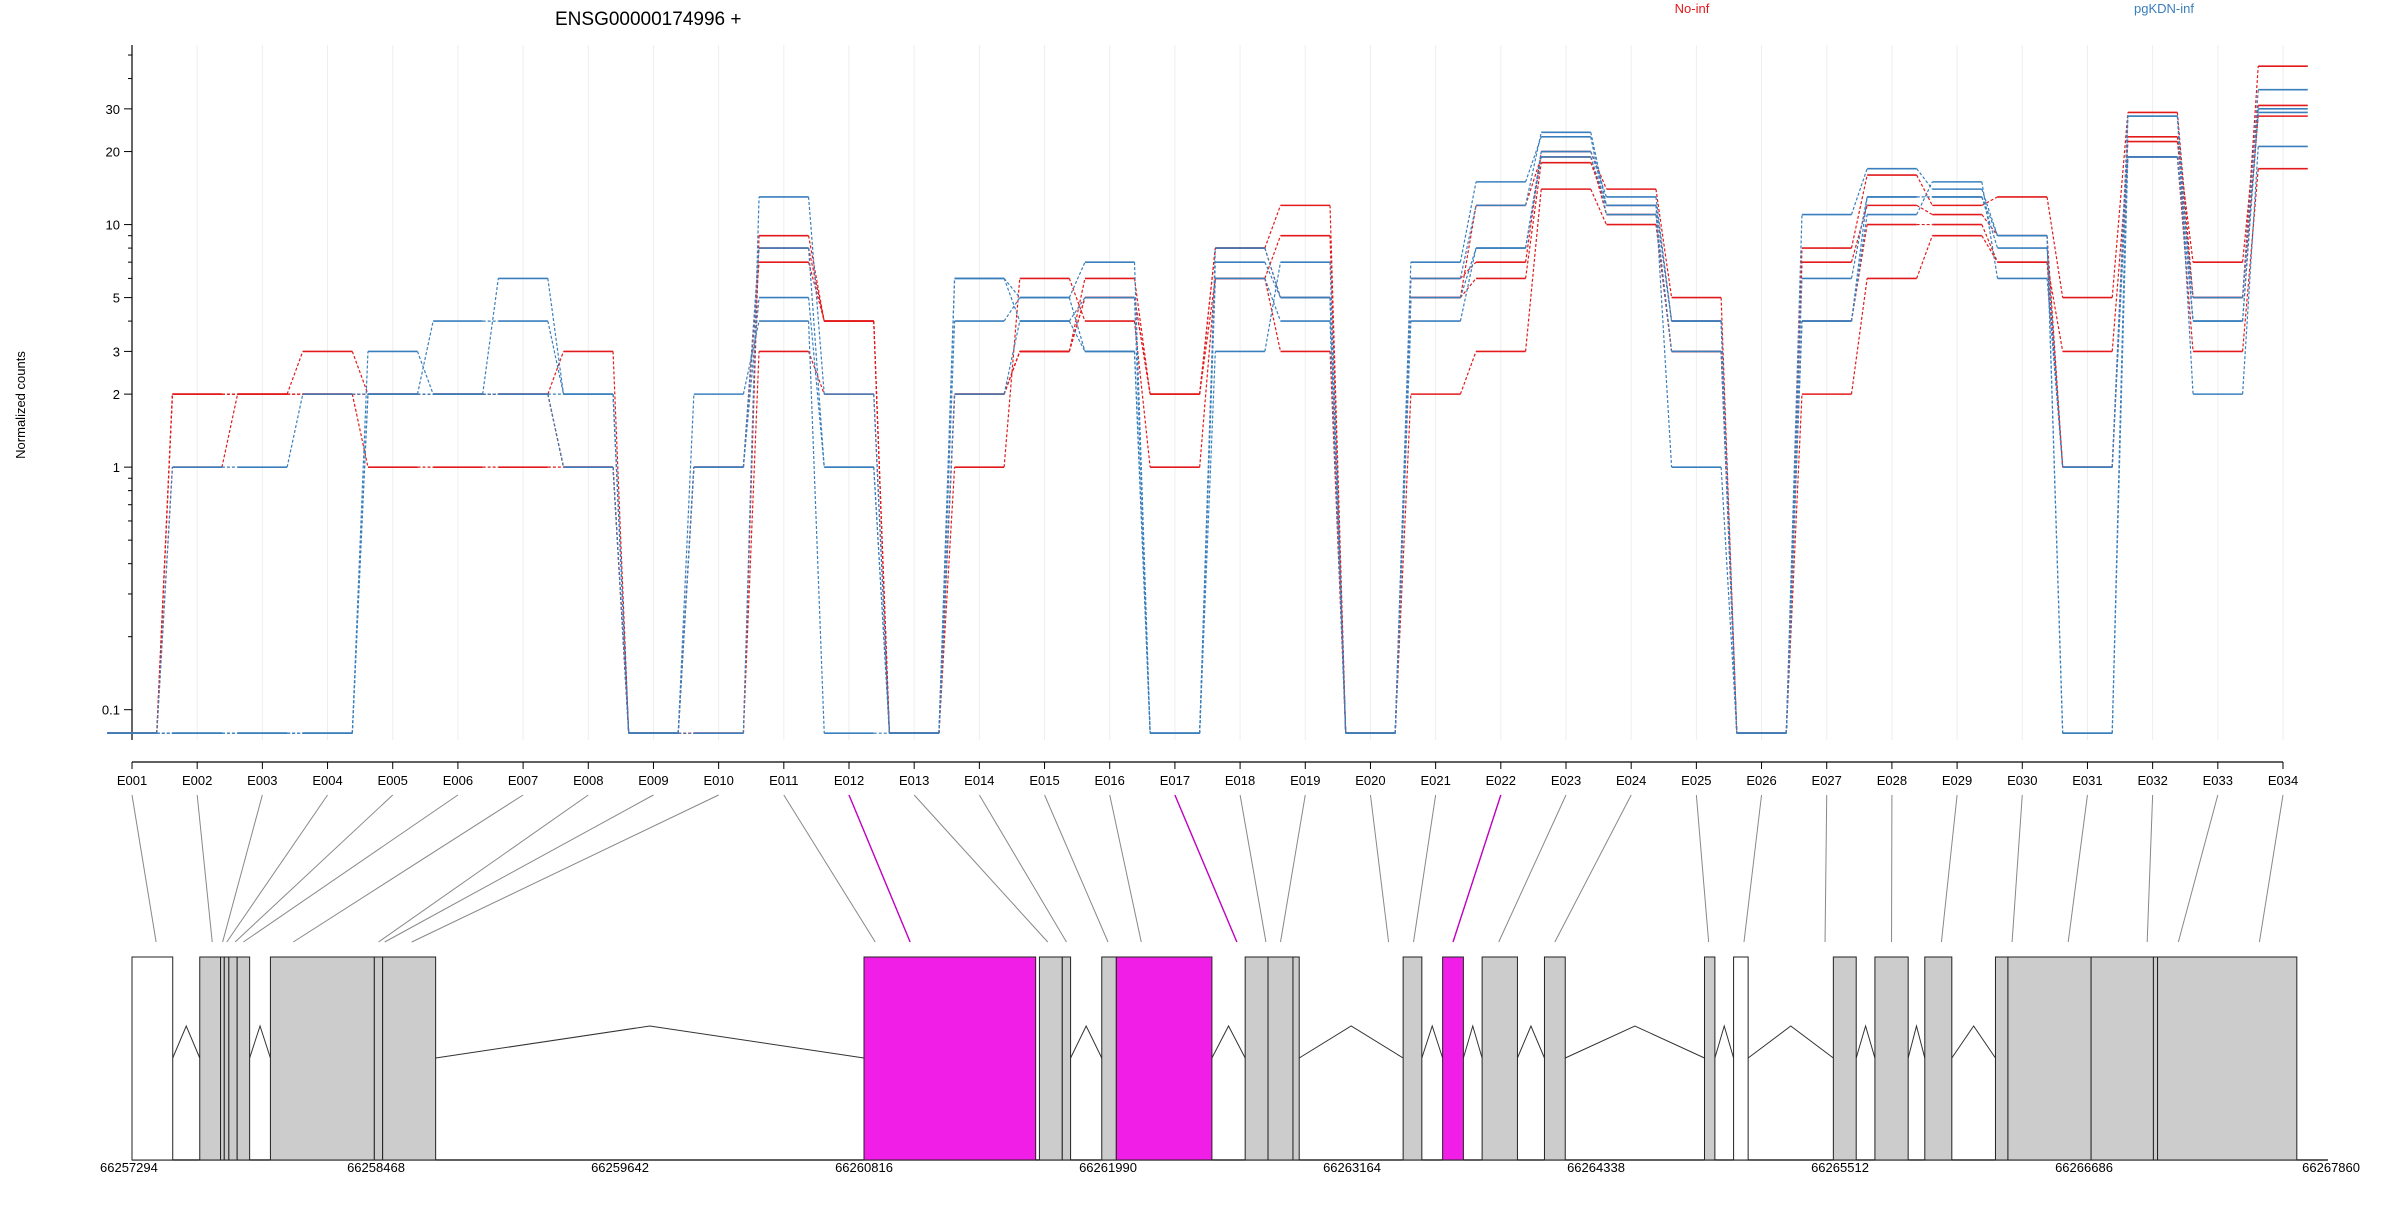  What do you see at coordinates (393, 780) in the screenshot?
I see `x-tick-label: E005` at bounding box center [393, 780].